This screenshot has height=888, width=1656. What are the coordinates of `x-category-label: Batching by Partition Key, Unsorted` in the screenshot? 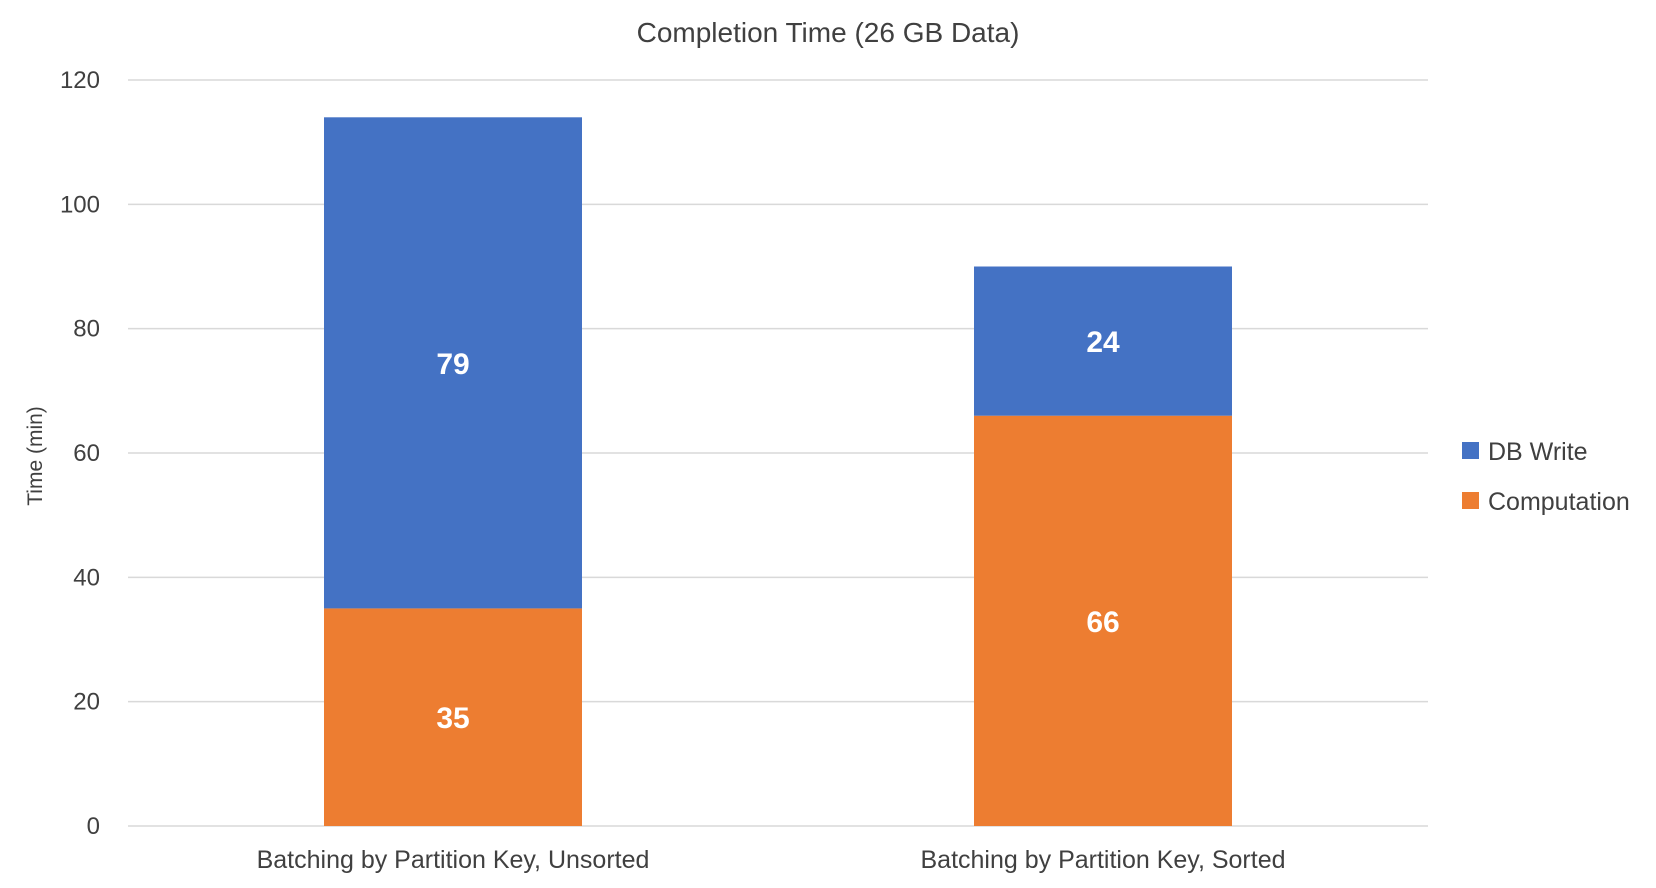 It's located at (453, 860).